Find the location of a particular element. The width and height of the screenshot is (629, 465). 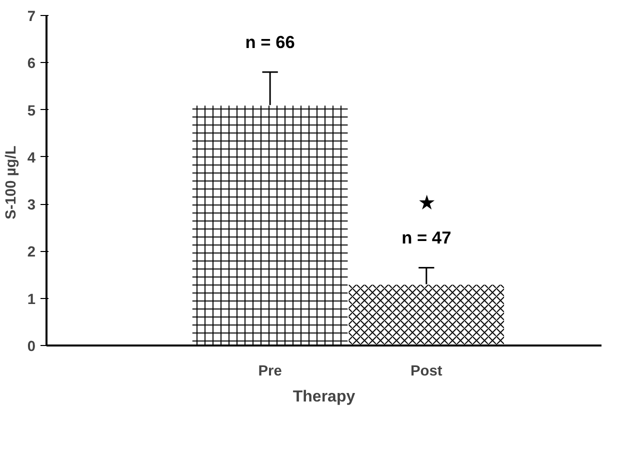

y-tick-label: 6 is located at coordinates (31, 64).